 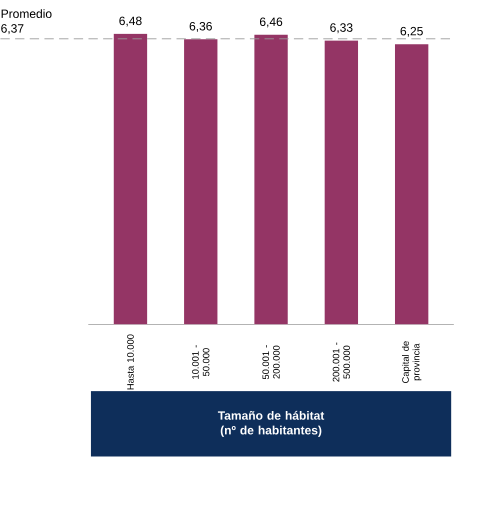 What do you see at coordinates (271, 362) in the screenshot?
I see `x-tick-label: 50.001 - 200.000` at bounding box center [271, 362].